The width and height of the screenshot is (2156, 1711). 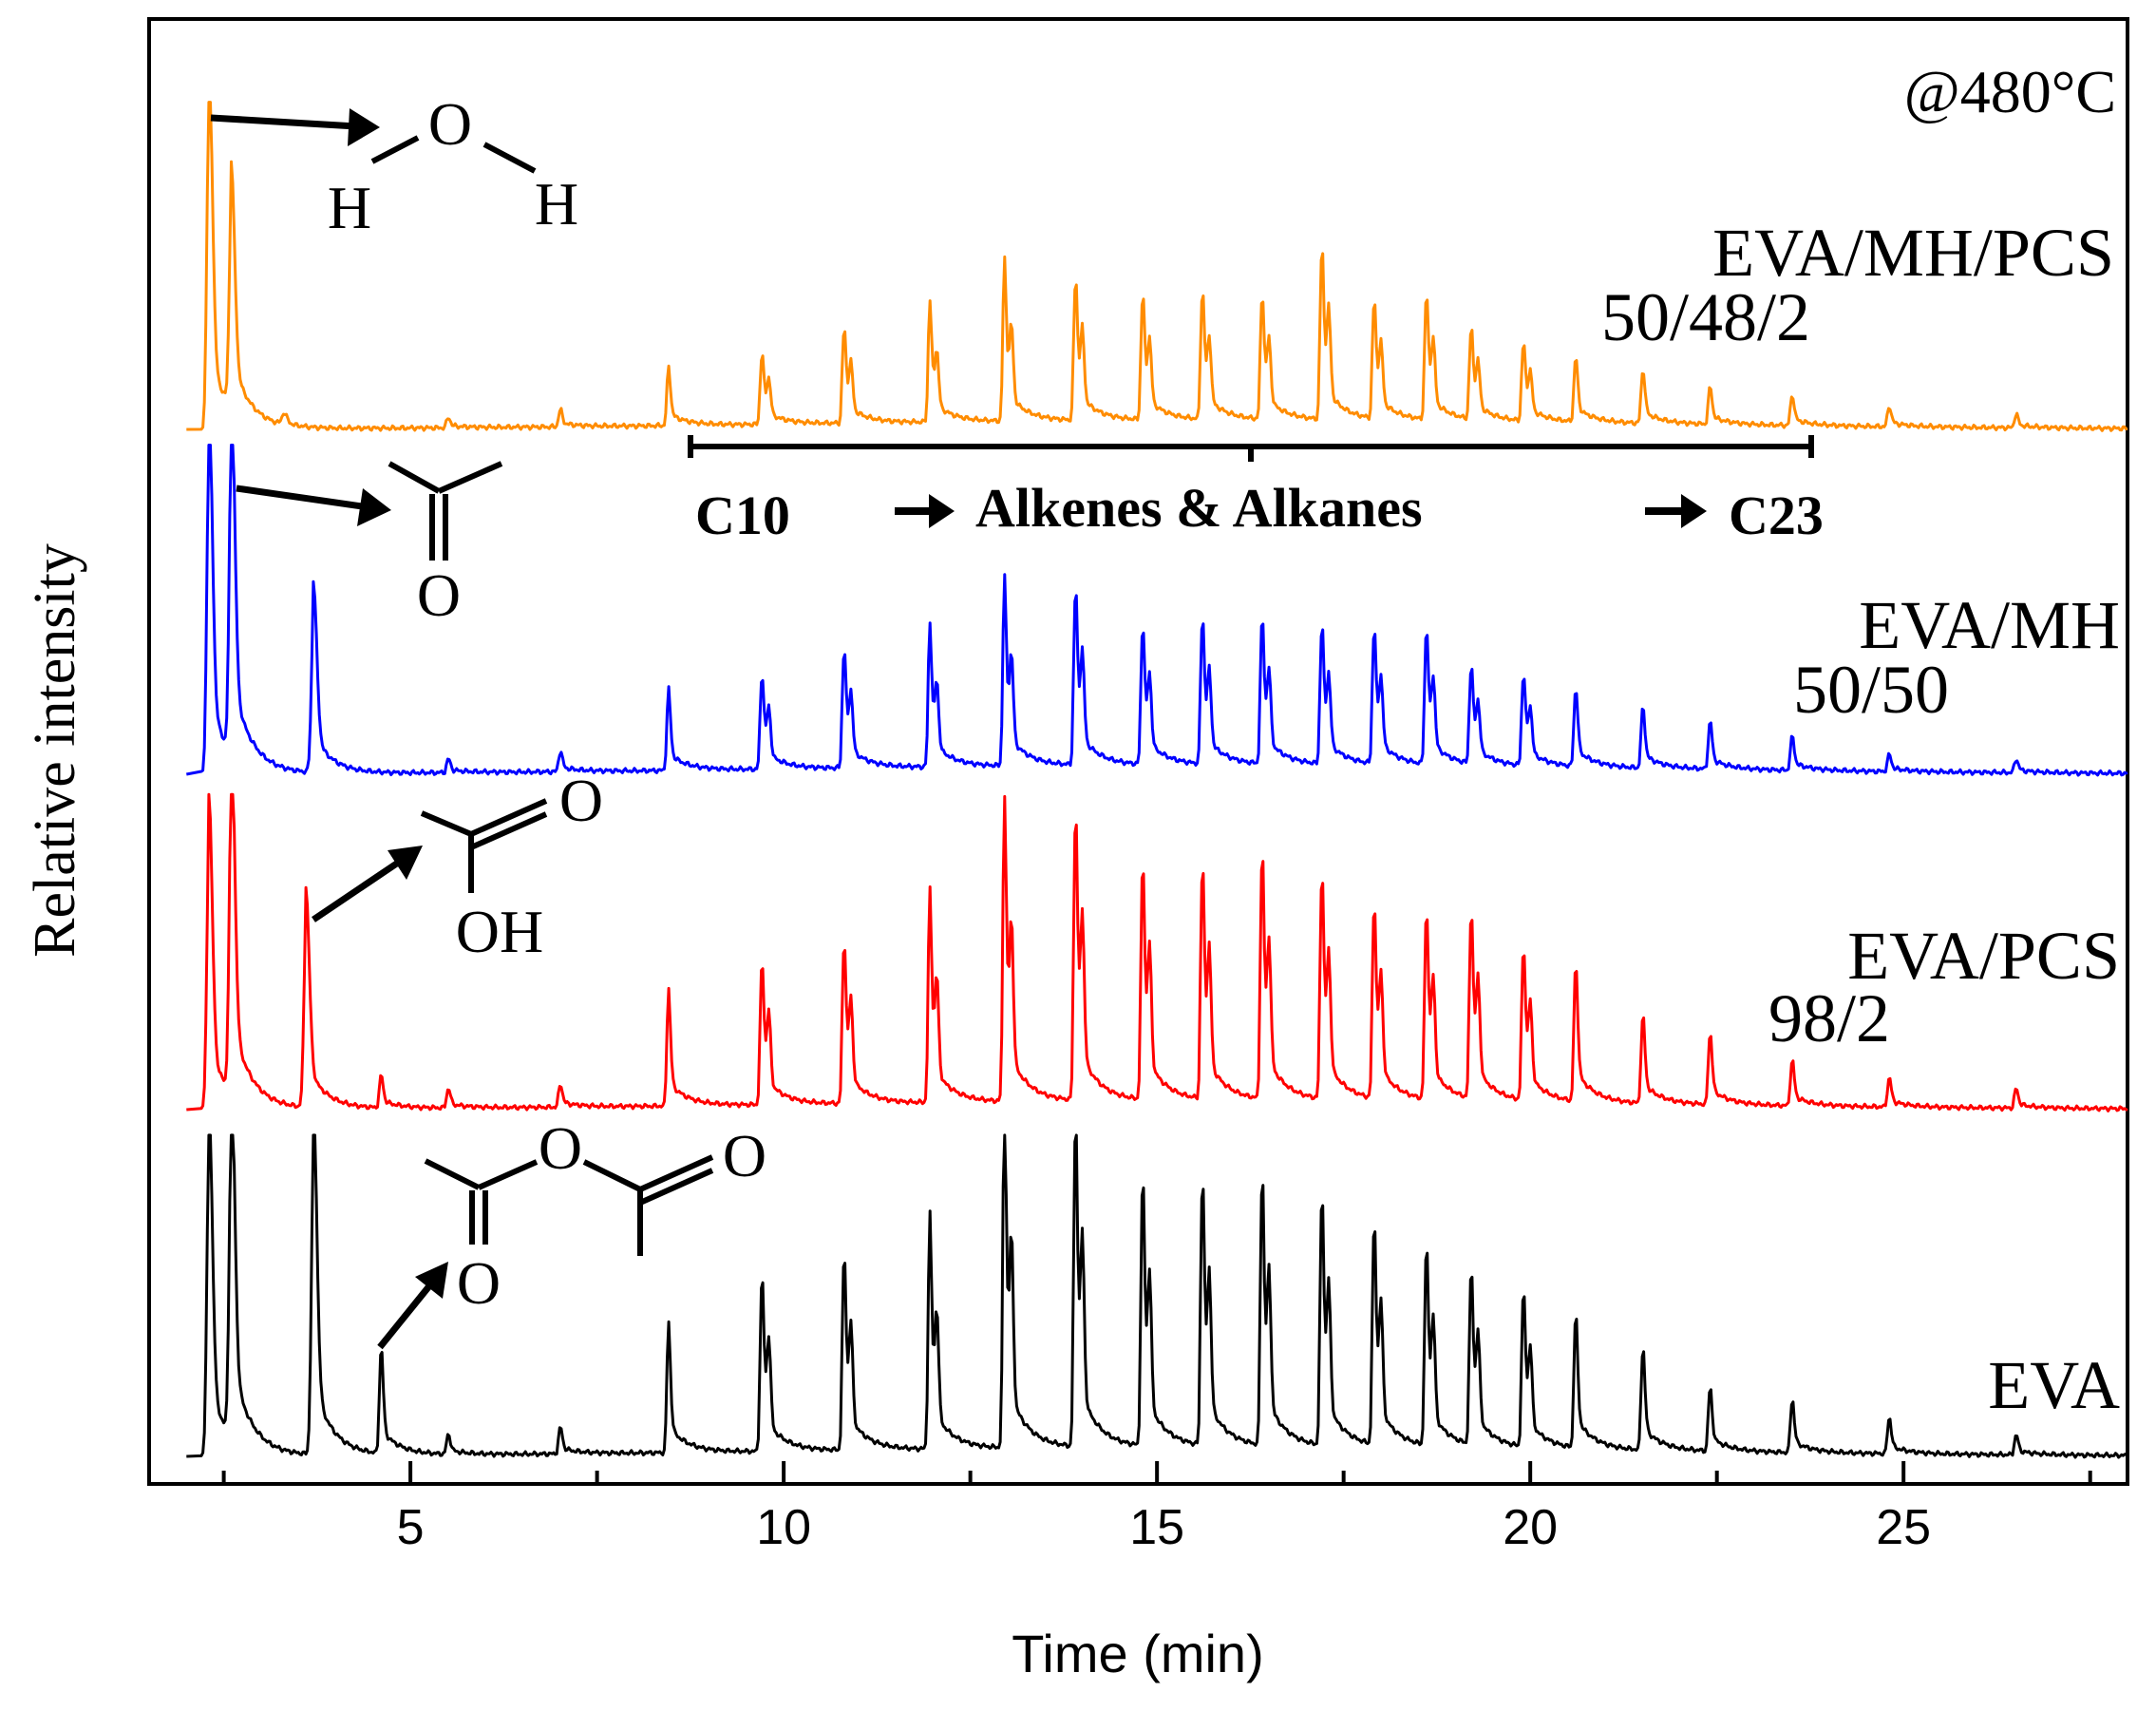 I want to click on water-h2-label: H, so click(x=557, y=204).